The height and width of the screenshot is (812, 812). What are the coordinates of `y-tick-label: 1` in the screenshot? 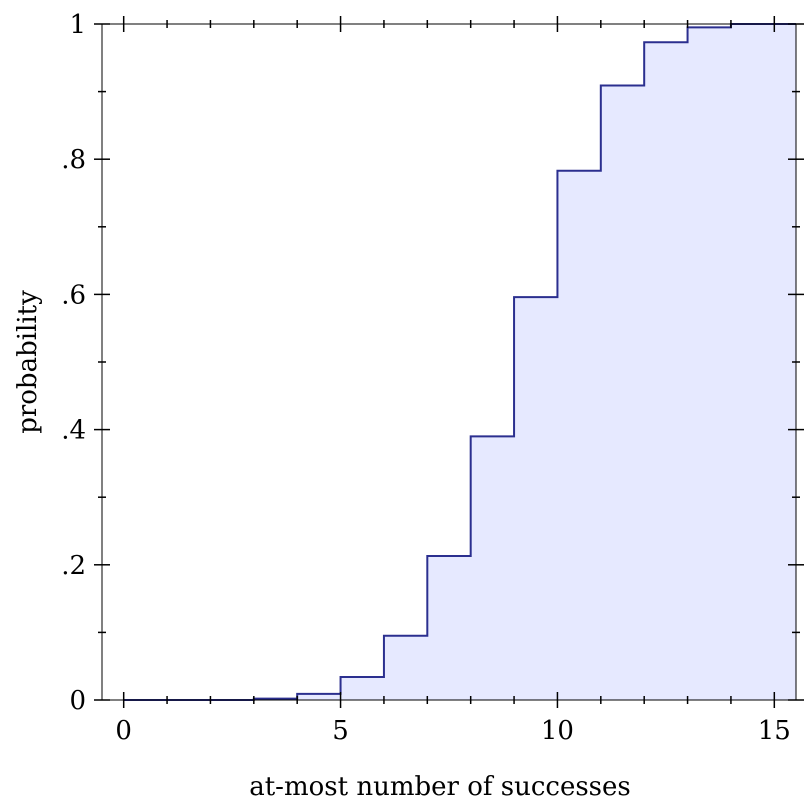 It's located at (77, 25).